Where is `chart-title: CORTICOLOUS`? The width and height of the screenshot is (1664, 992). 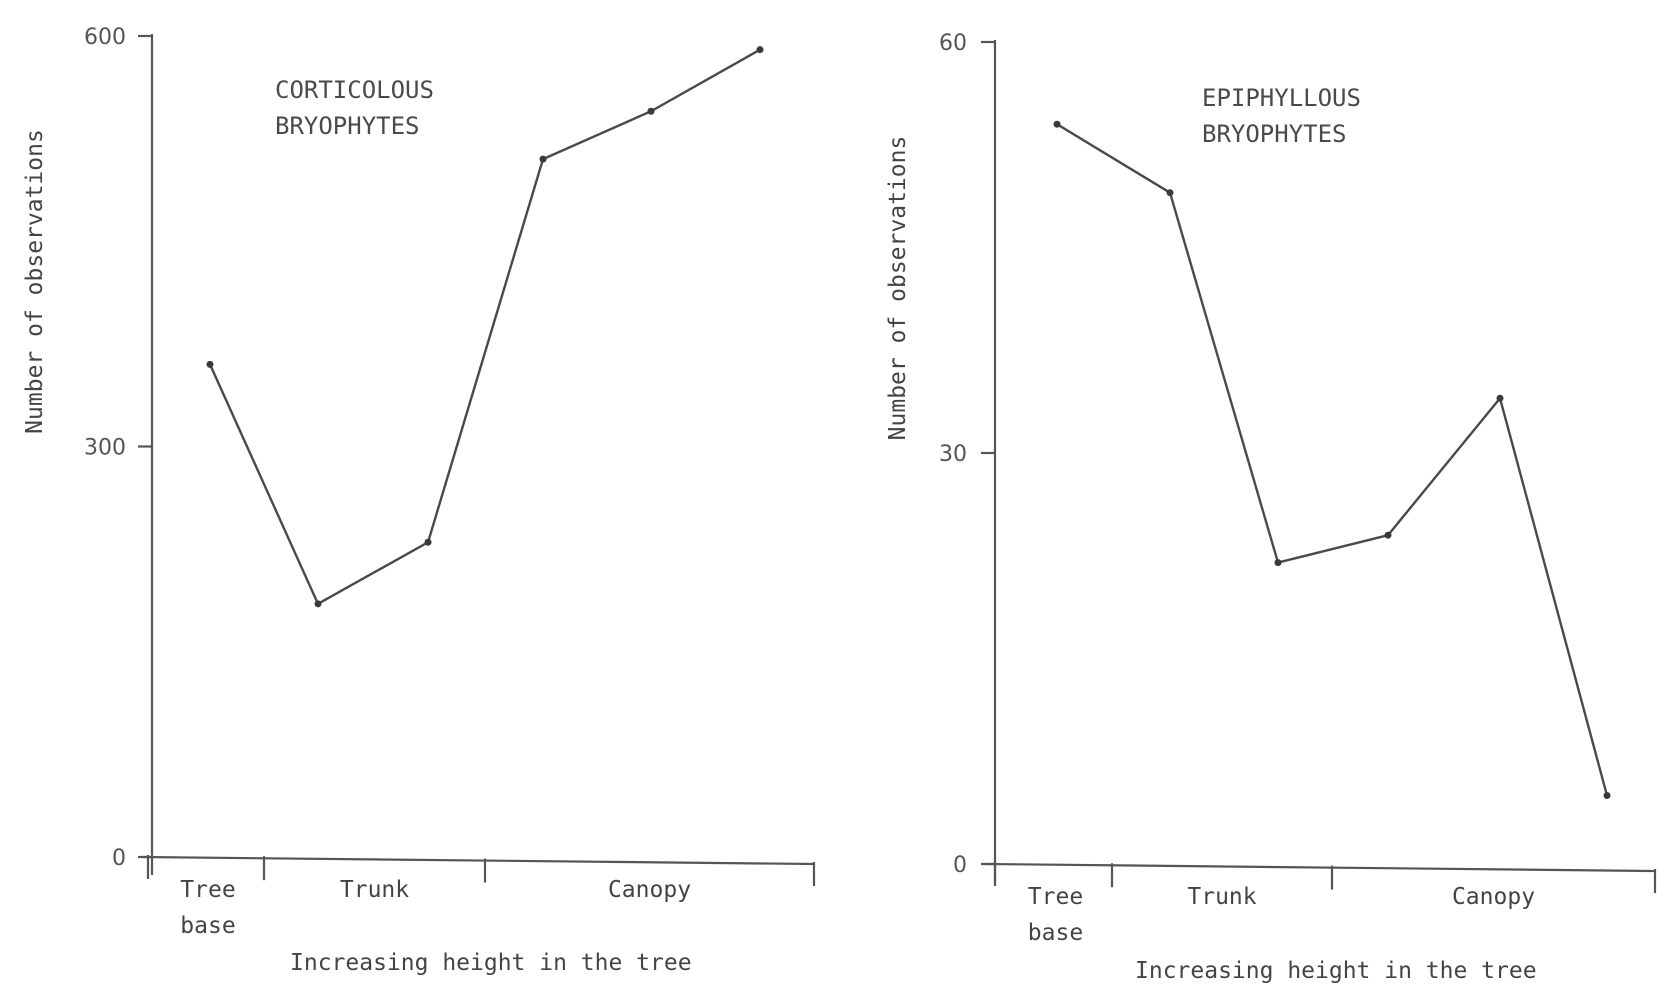
chart-title: CORTICOLOUS is located at coordinates (354, 90).